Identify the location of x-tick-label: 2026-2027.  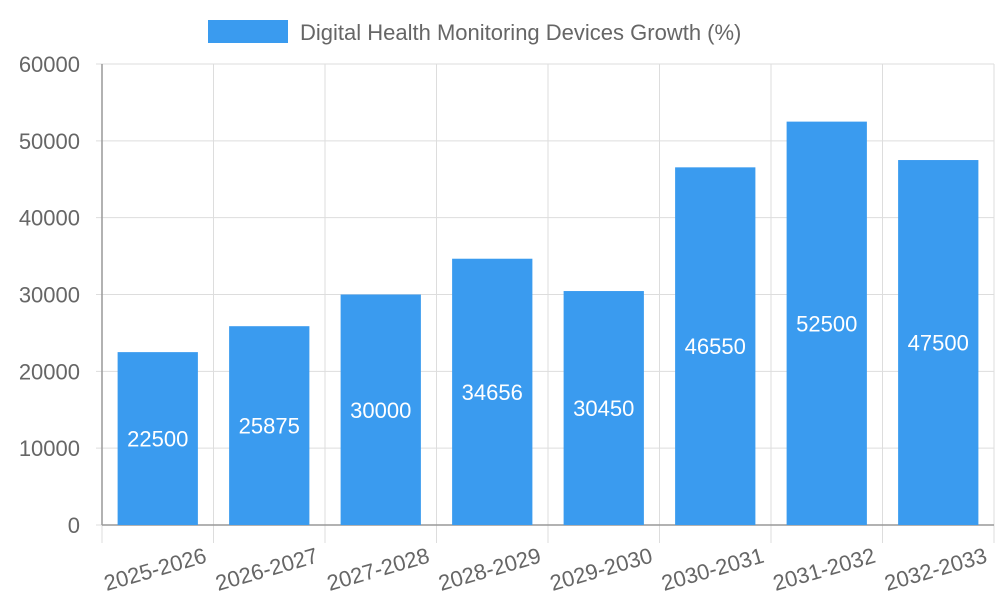
(267, 569).